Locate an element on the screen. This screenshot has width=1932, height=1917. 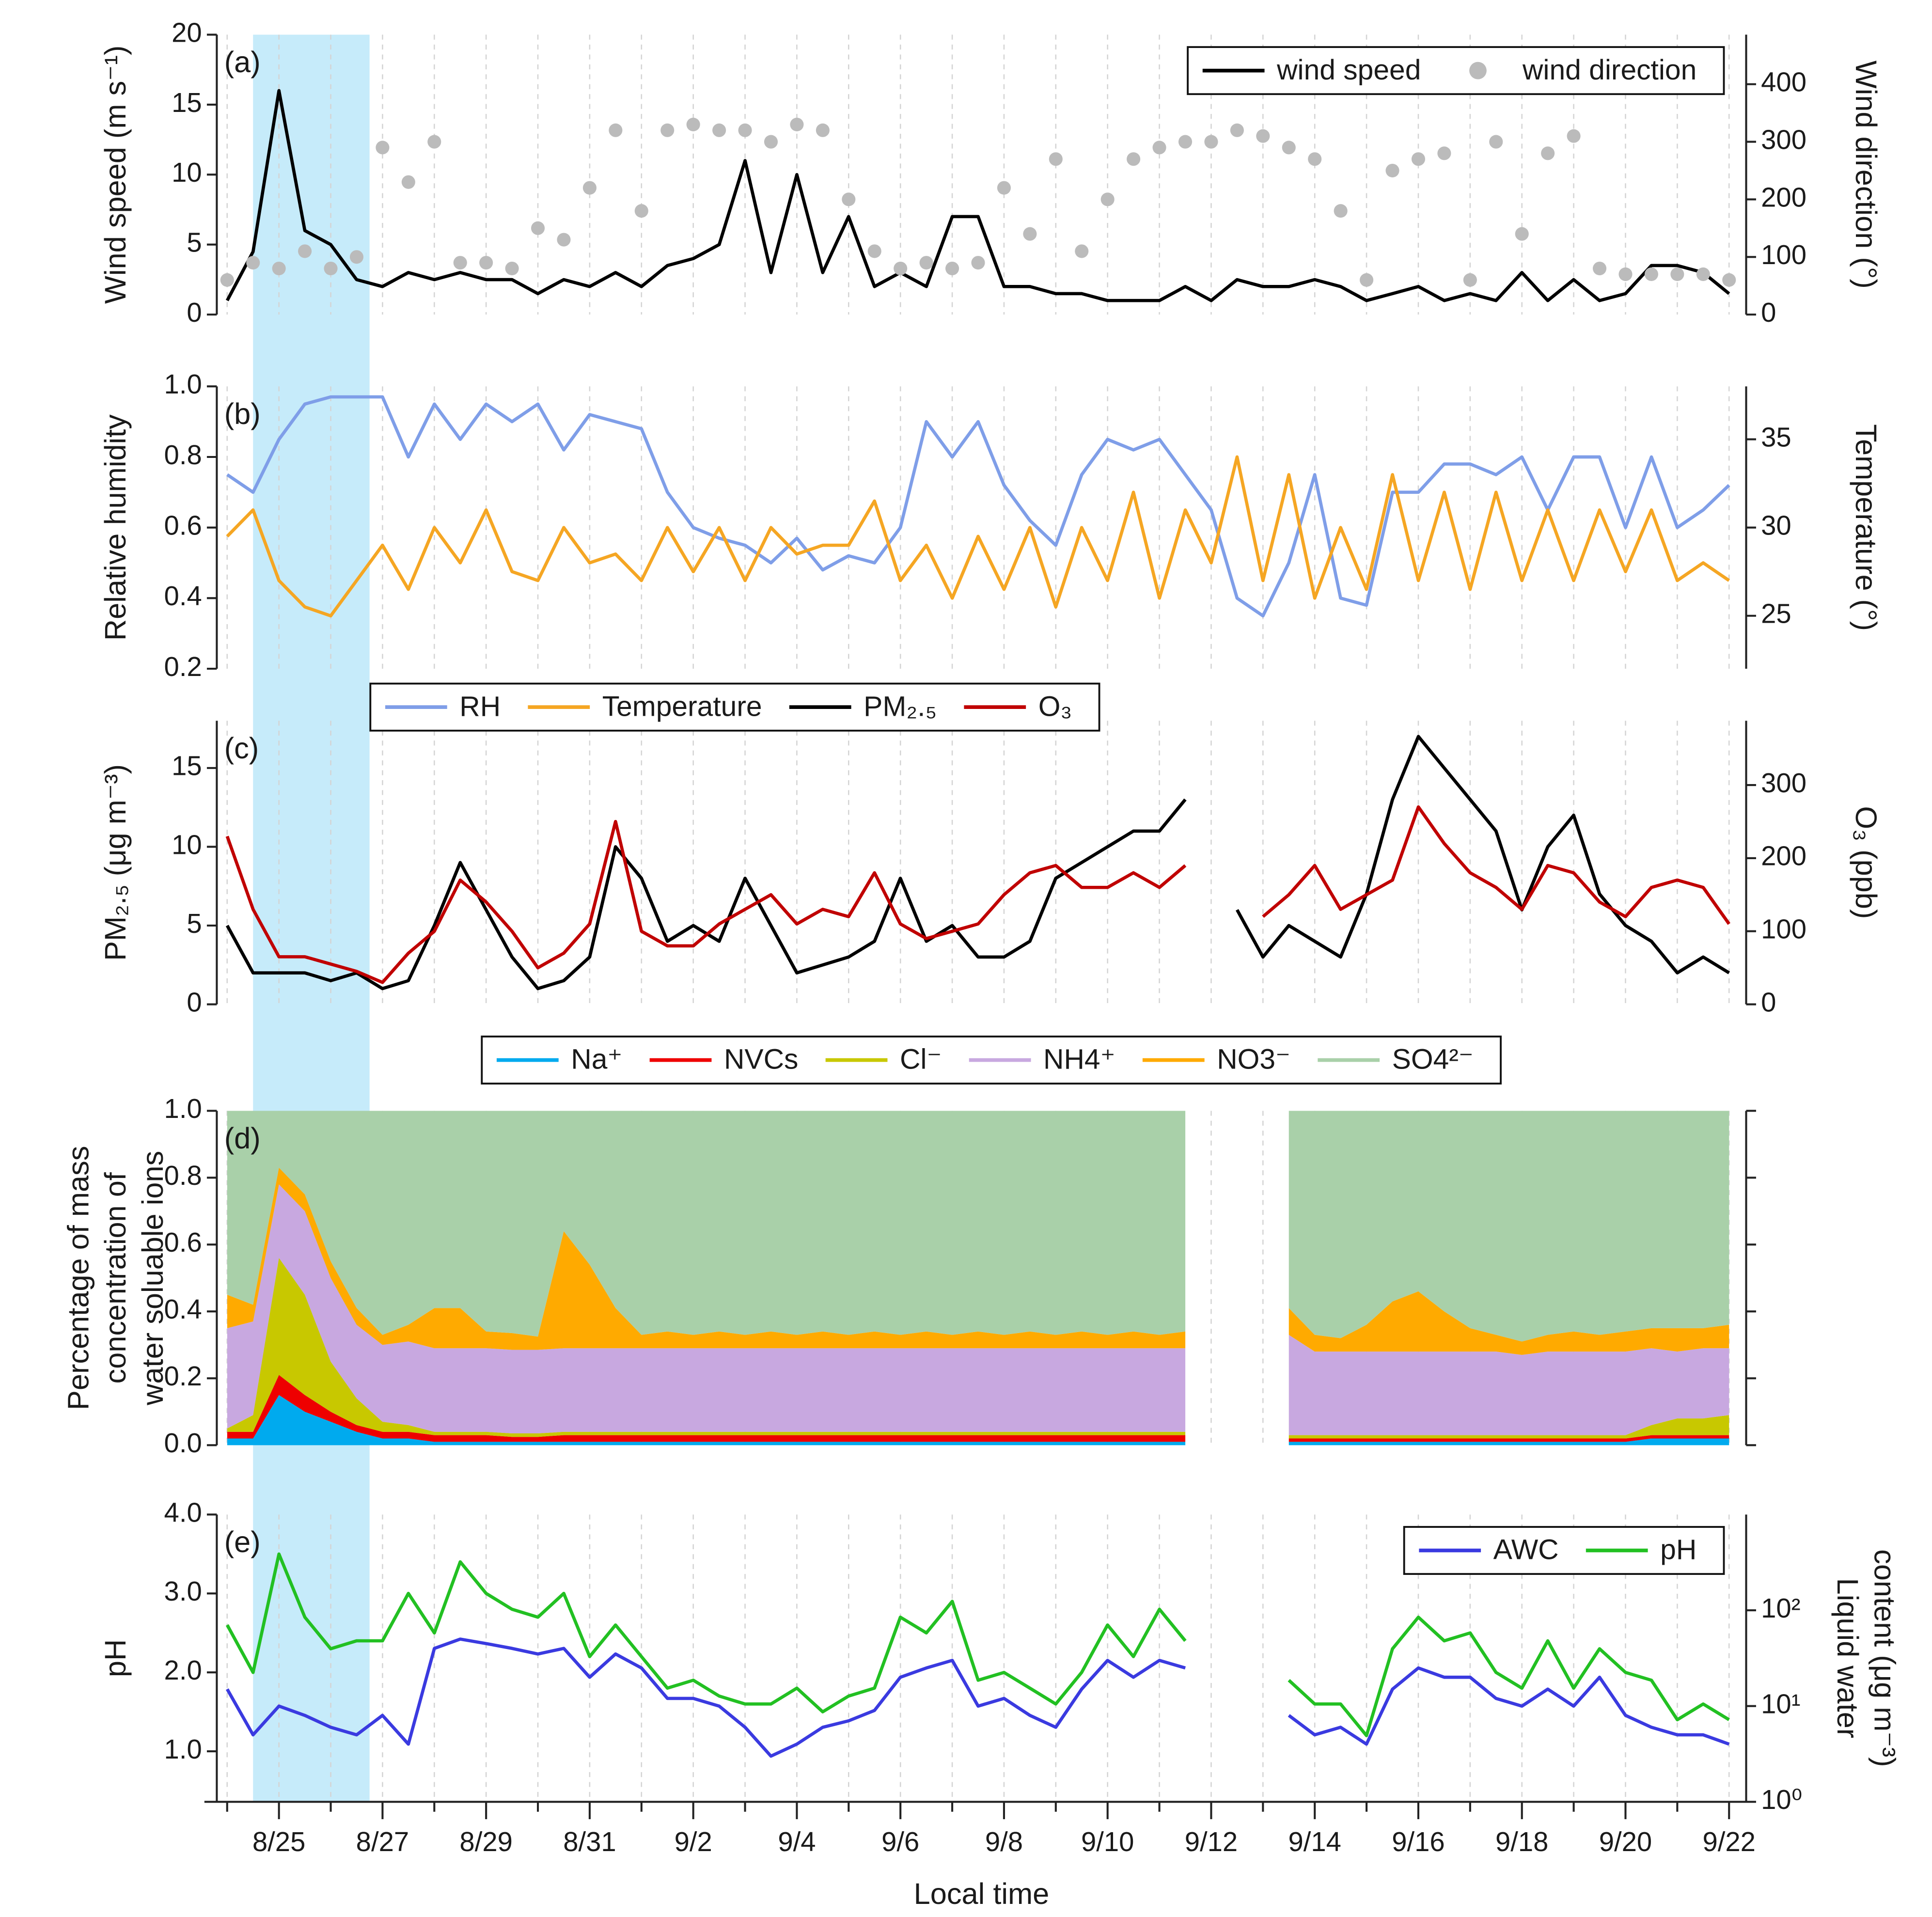
x-tick-label: 9/16 is located at coordinates (1418, 1841).